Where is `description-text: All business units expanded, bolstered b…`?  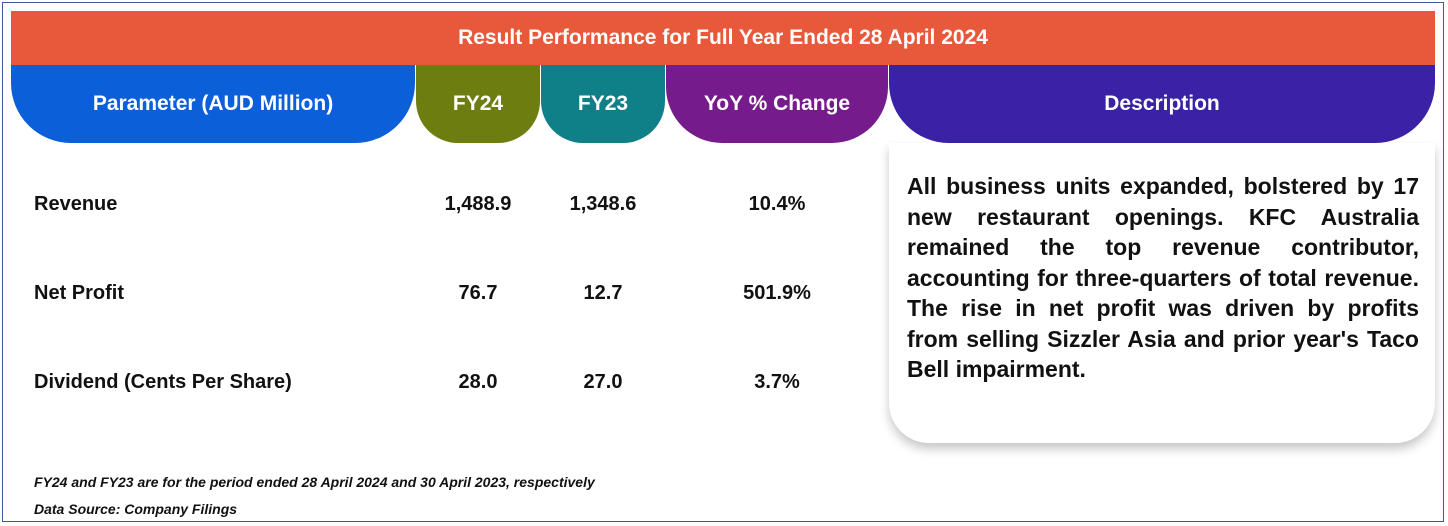
description-text: All business units expanded, bolstered b… is located at coordinates (1163, 277).